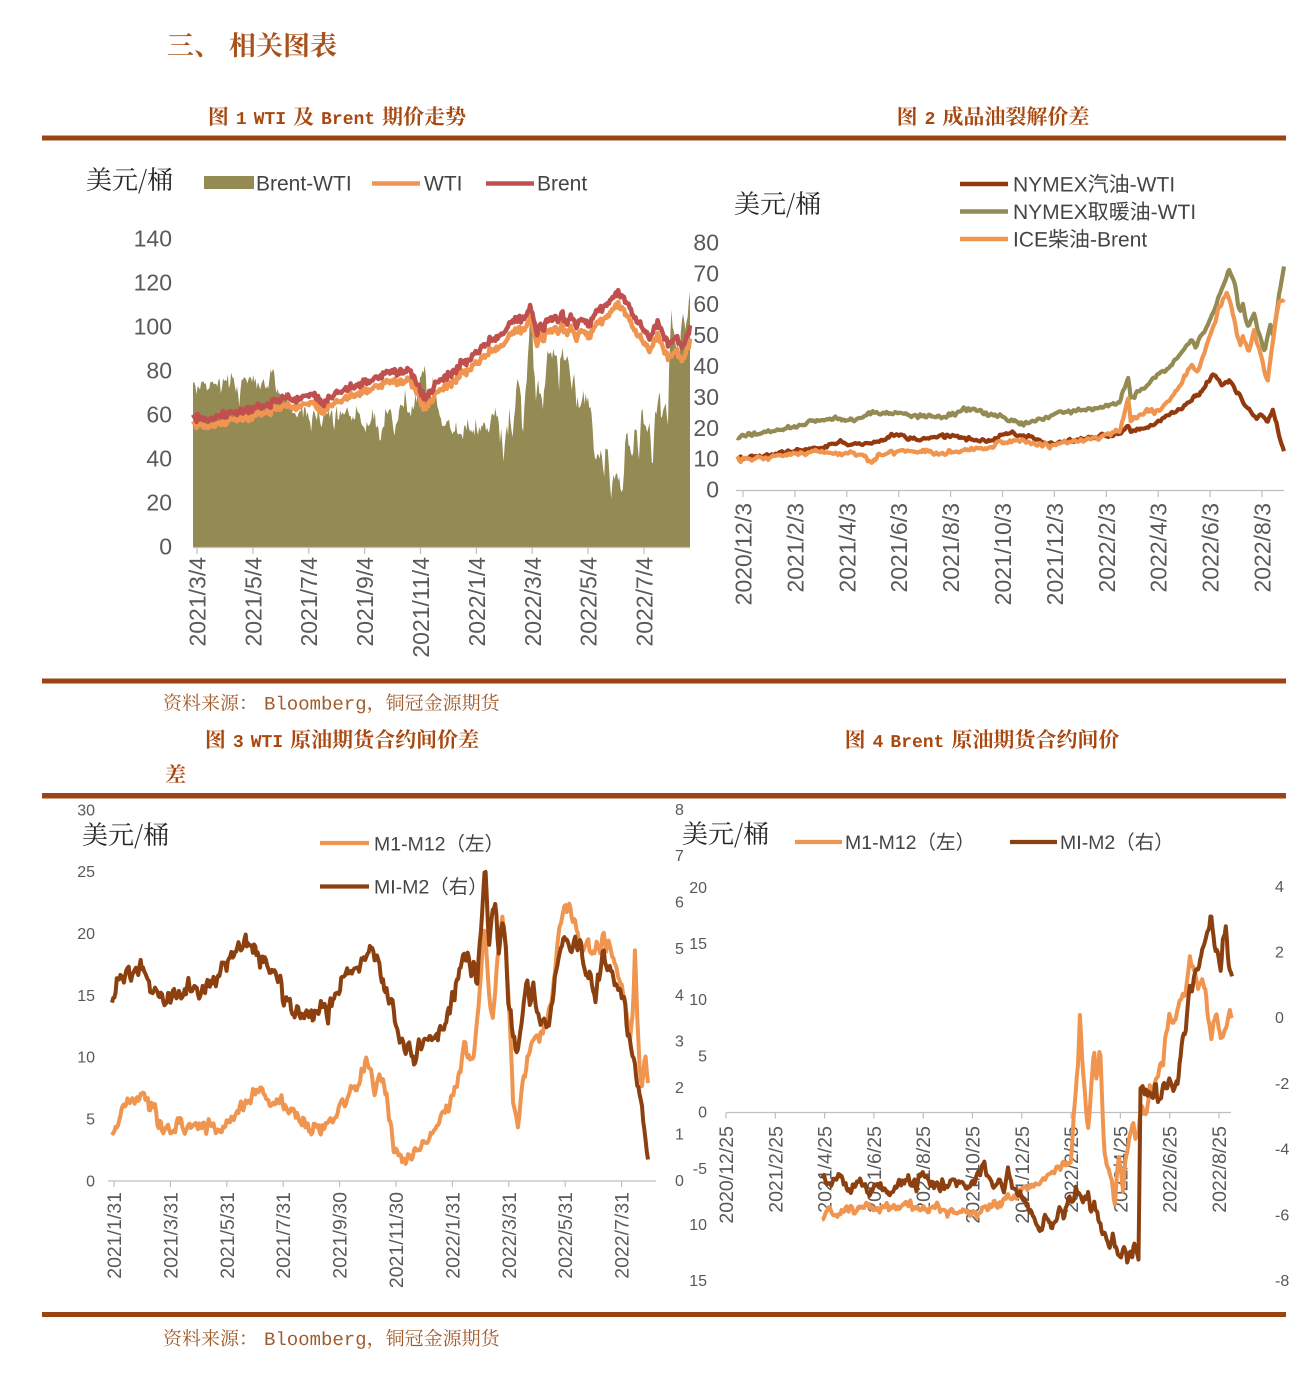  Describe the element at coordinates (510, 1235) in the screenshot. I see `svg-text: 2022/3/31` at that location.